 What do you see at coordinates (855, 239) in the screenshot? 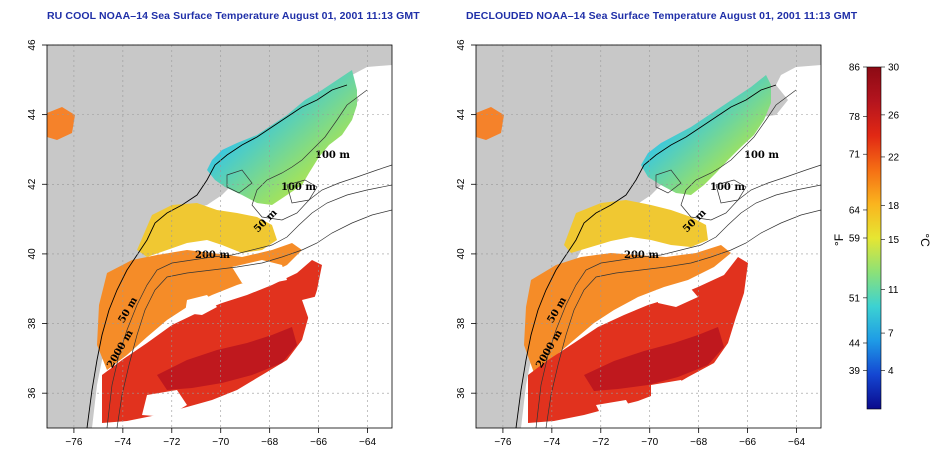
I see `colorbar-f-tick-label: 59` at bounding box center [855, 239].